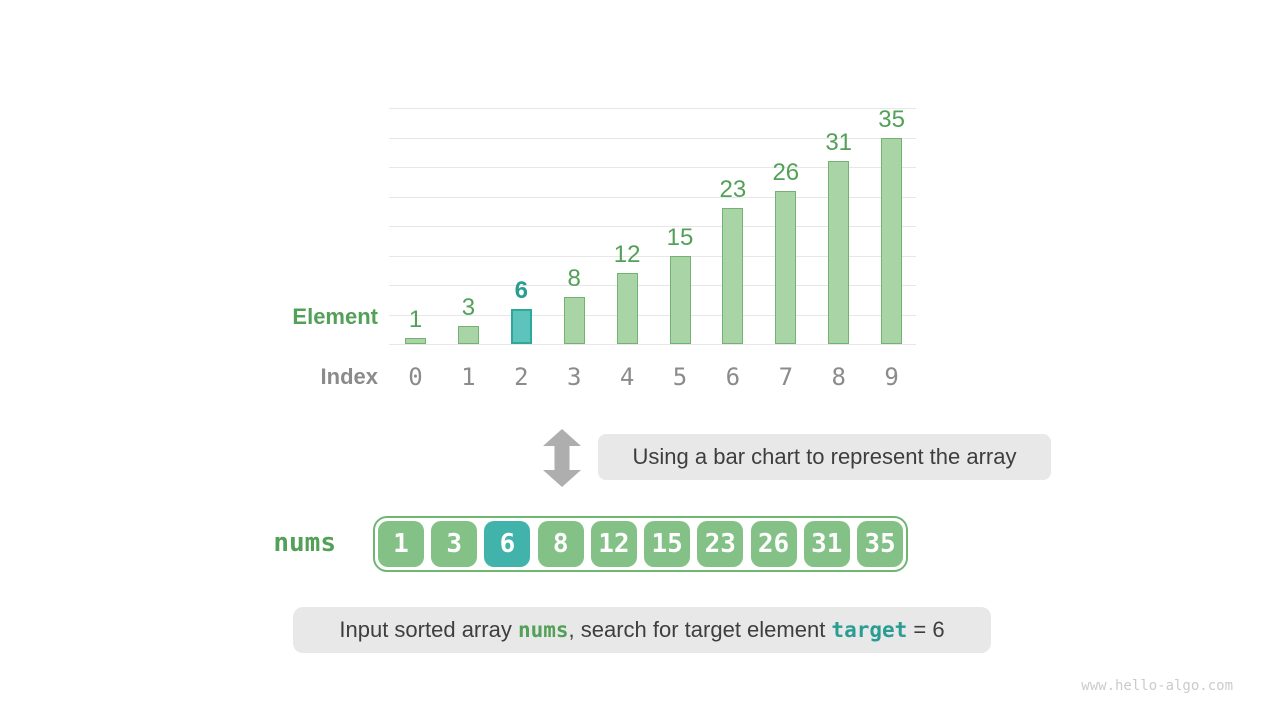 This screenshot has width=1280, height=720. What do you see at coordinates (574, 278) in the screenshot?
I see `bar-value-label: 8` at bounding box center [574, 278].